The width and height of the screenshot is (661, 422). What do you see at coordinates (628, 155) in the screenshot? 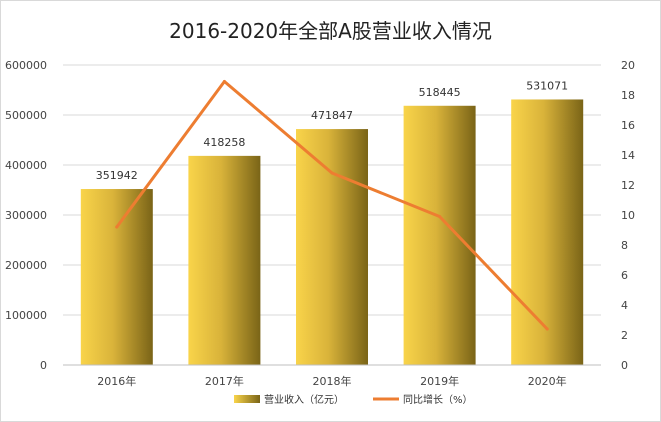
I see `right-axis-tick-label: 14` at bounding box center [628, 155].